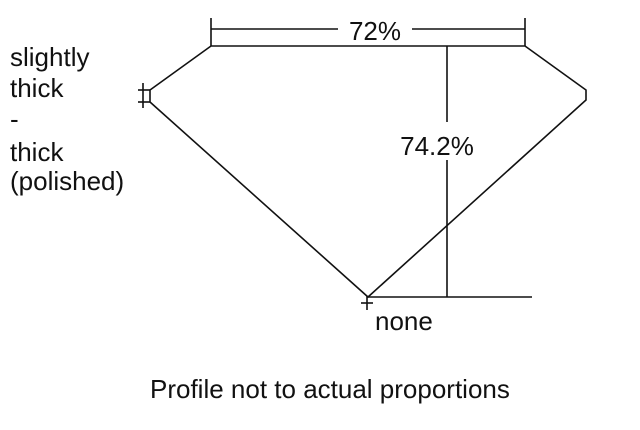  I want to click on girdle-label-line: slightly, so click(49, 57).